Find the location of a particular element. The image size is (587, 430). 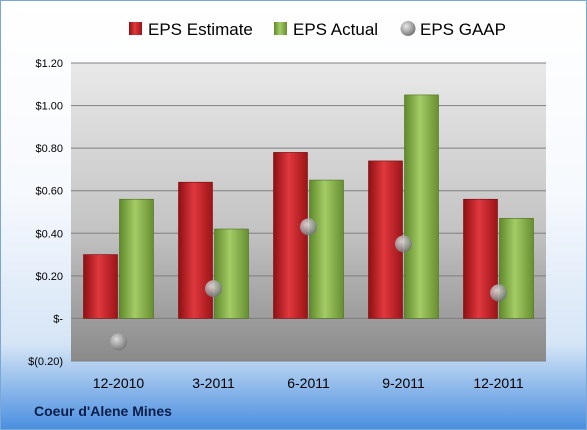

x-category-label: 3-2011 is located at coordinates (213, 383).